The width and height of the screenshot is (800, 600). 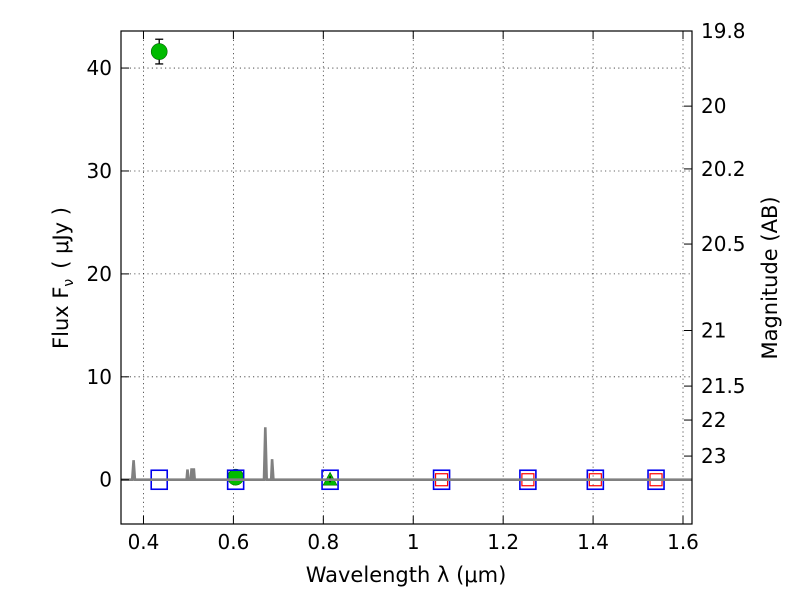 What do you see at coordinates (503, 542) in the screenshot?
I see `x-tick-label: 1.2` at bounding box center [503, 542].